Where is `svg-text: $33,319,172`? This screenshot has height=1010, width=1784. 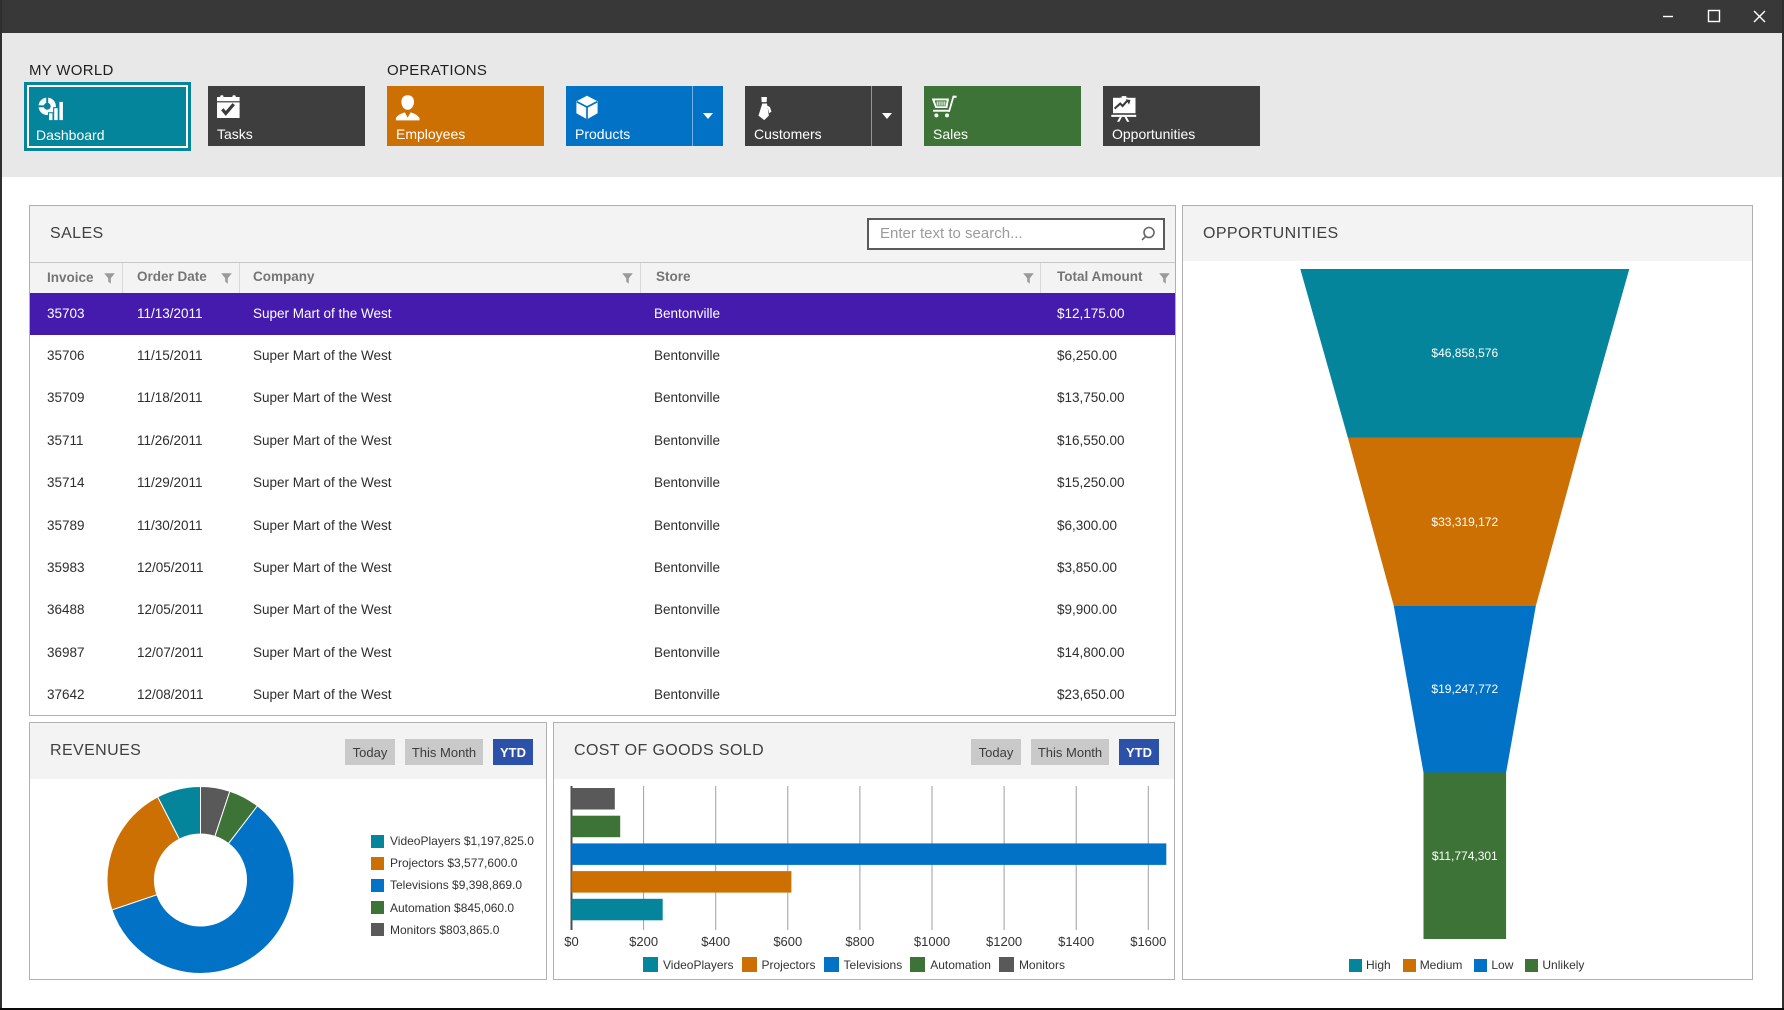 svg-text: $33,319,172 is located at coordinates (1464, 522).